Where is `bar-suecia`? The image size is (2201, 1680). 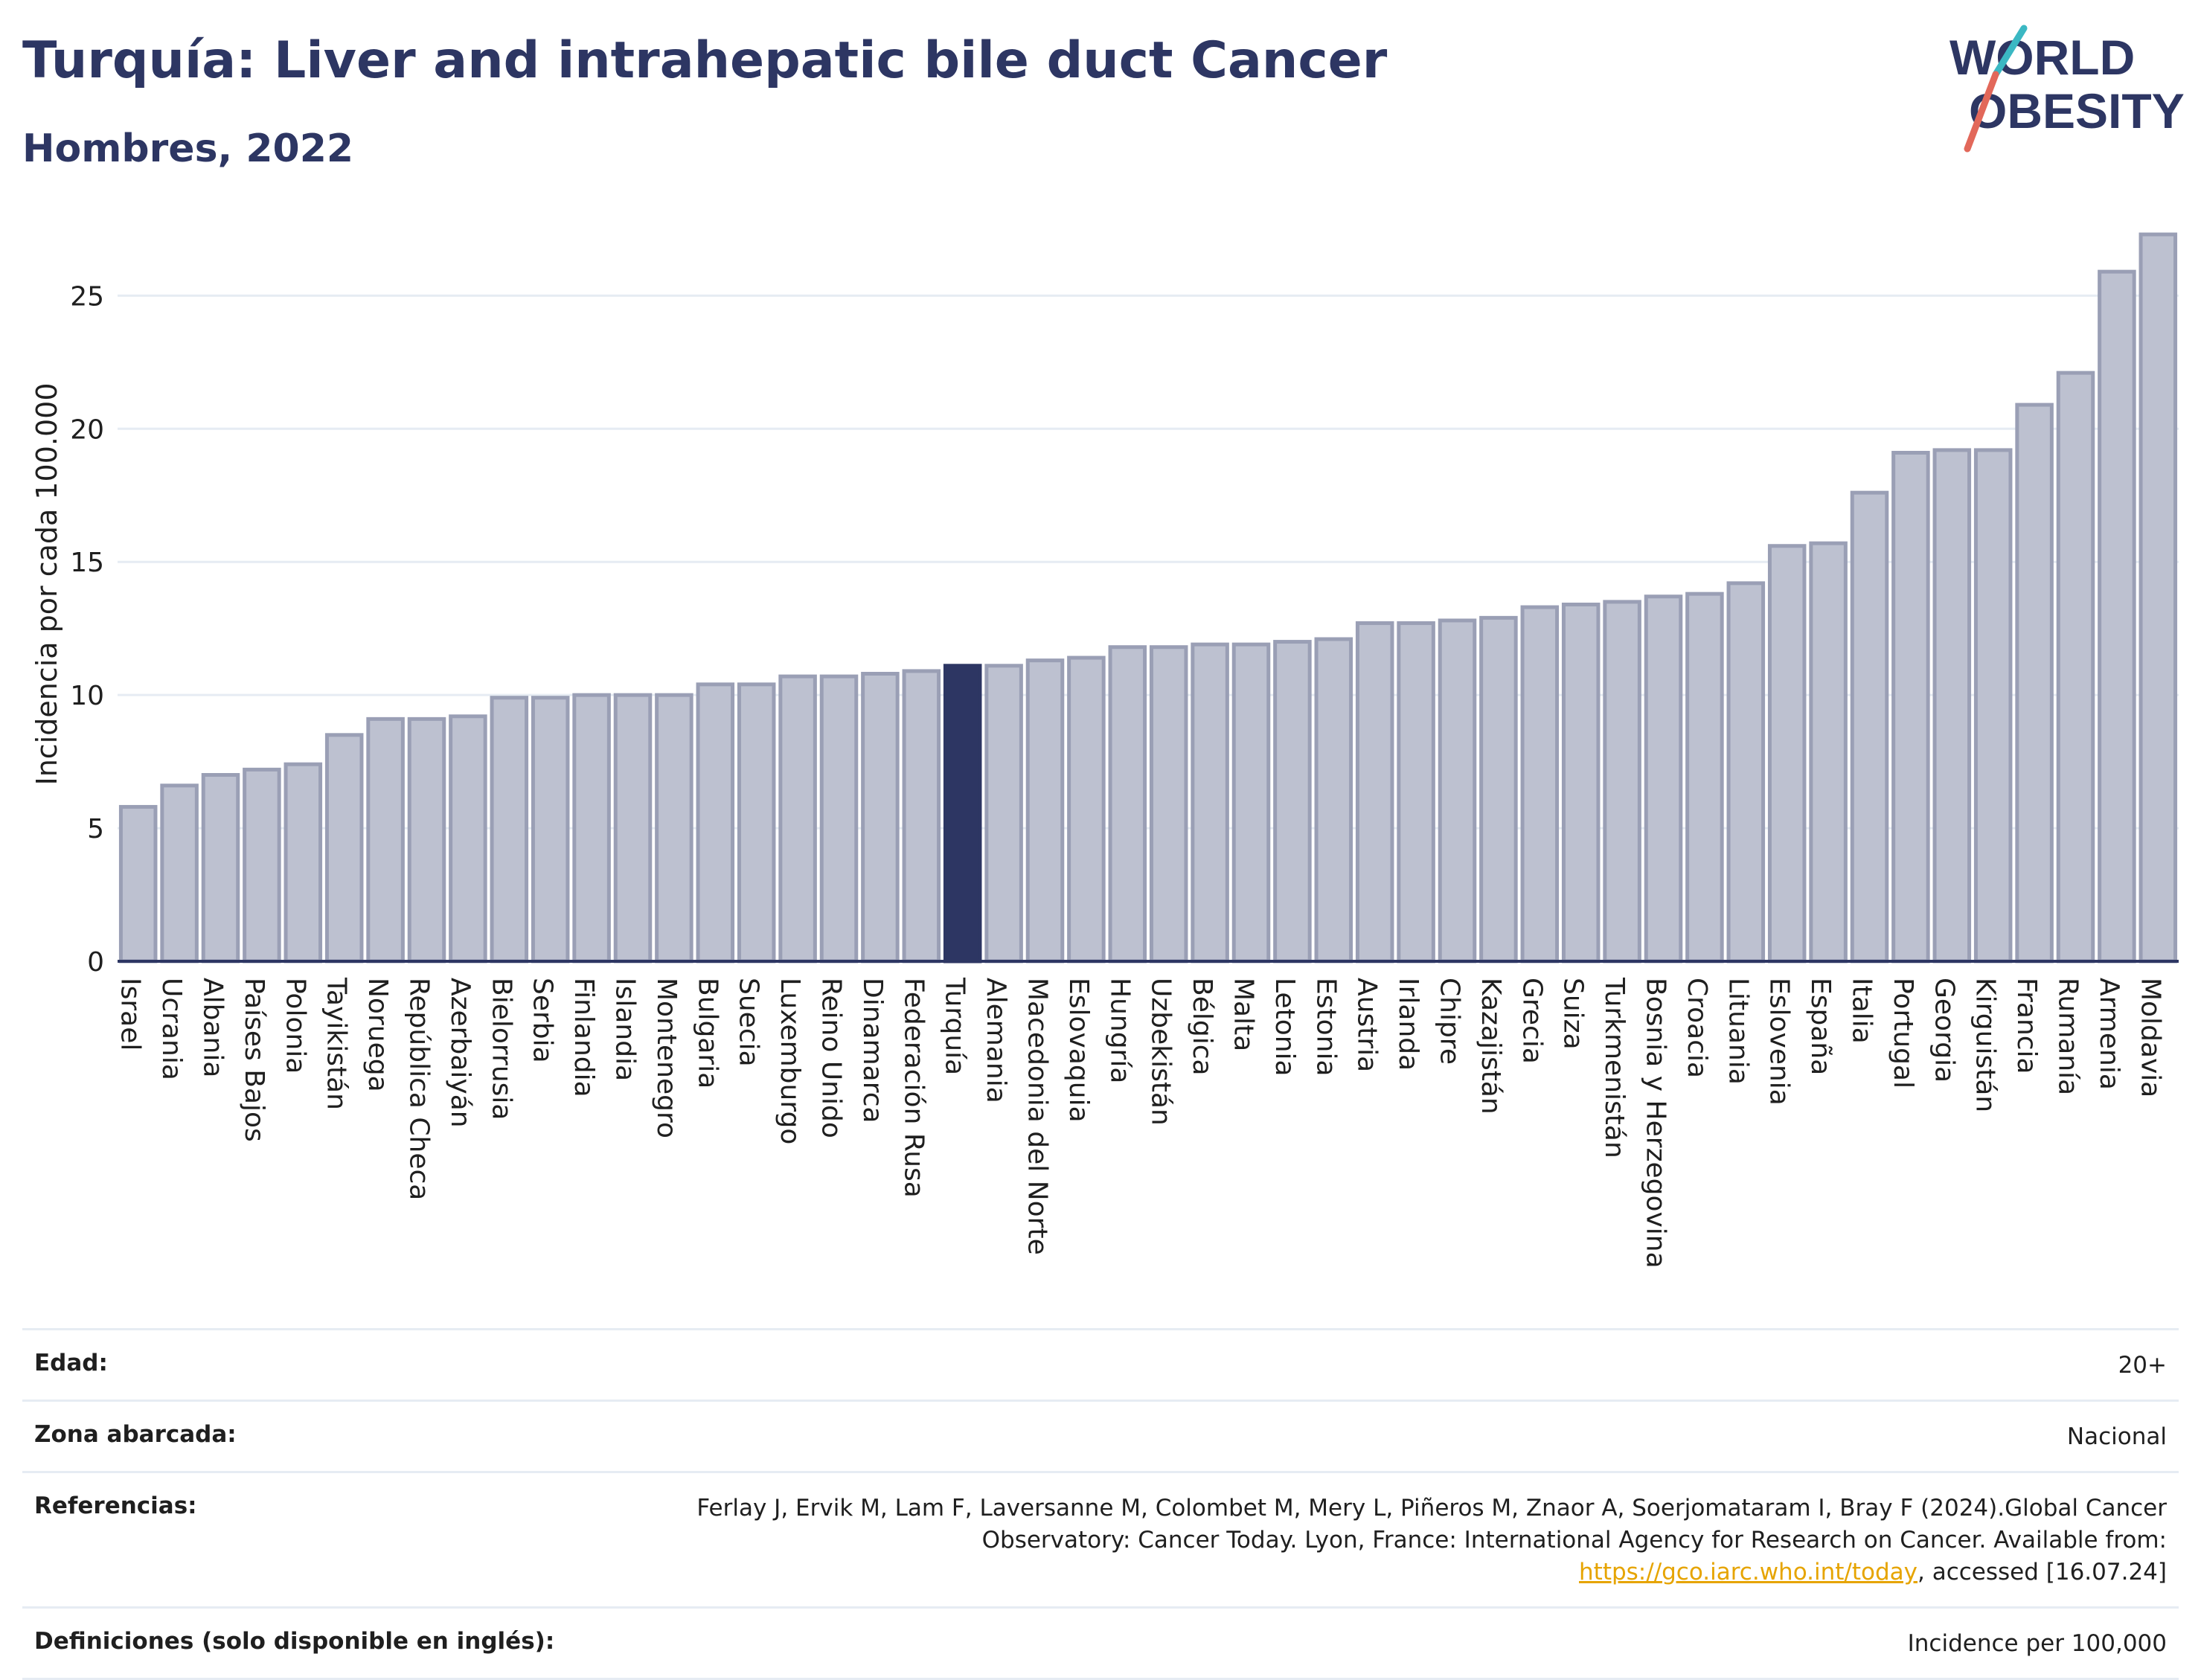
bar-suecia is located at coordinates (756, 823).